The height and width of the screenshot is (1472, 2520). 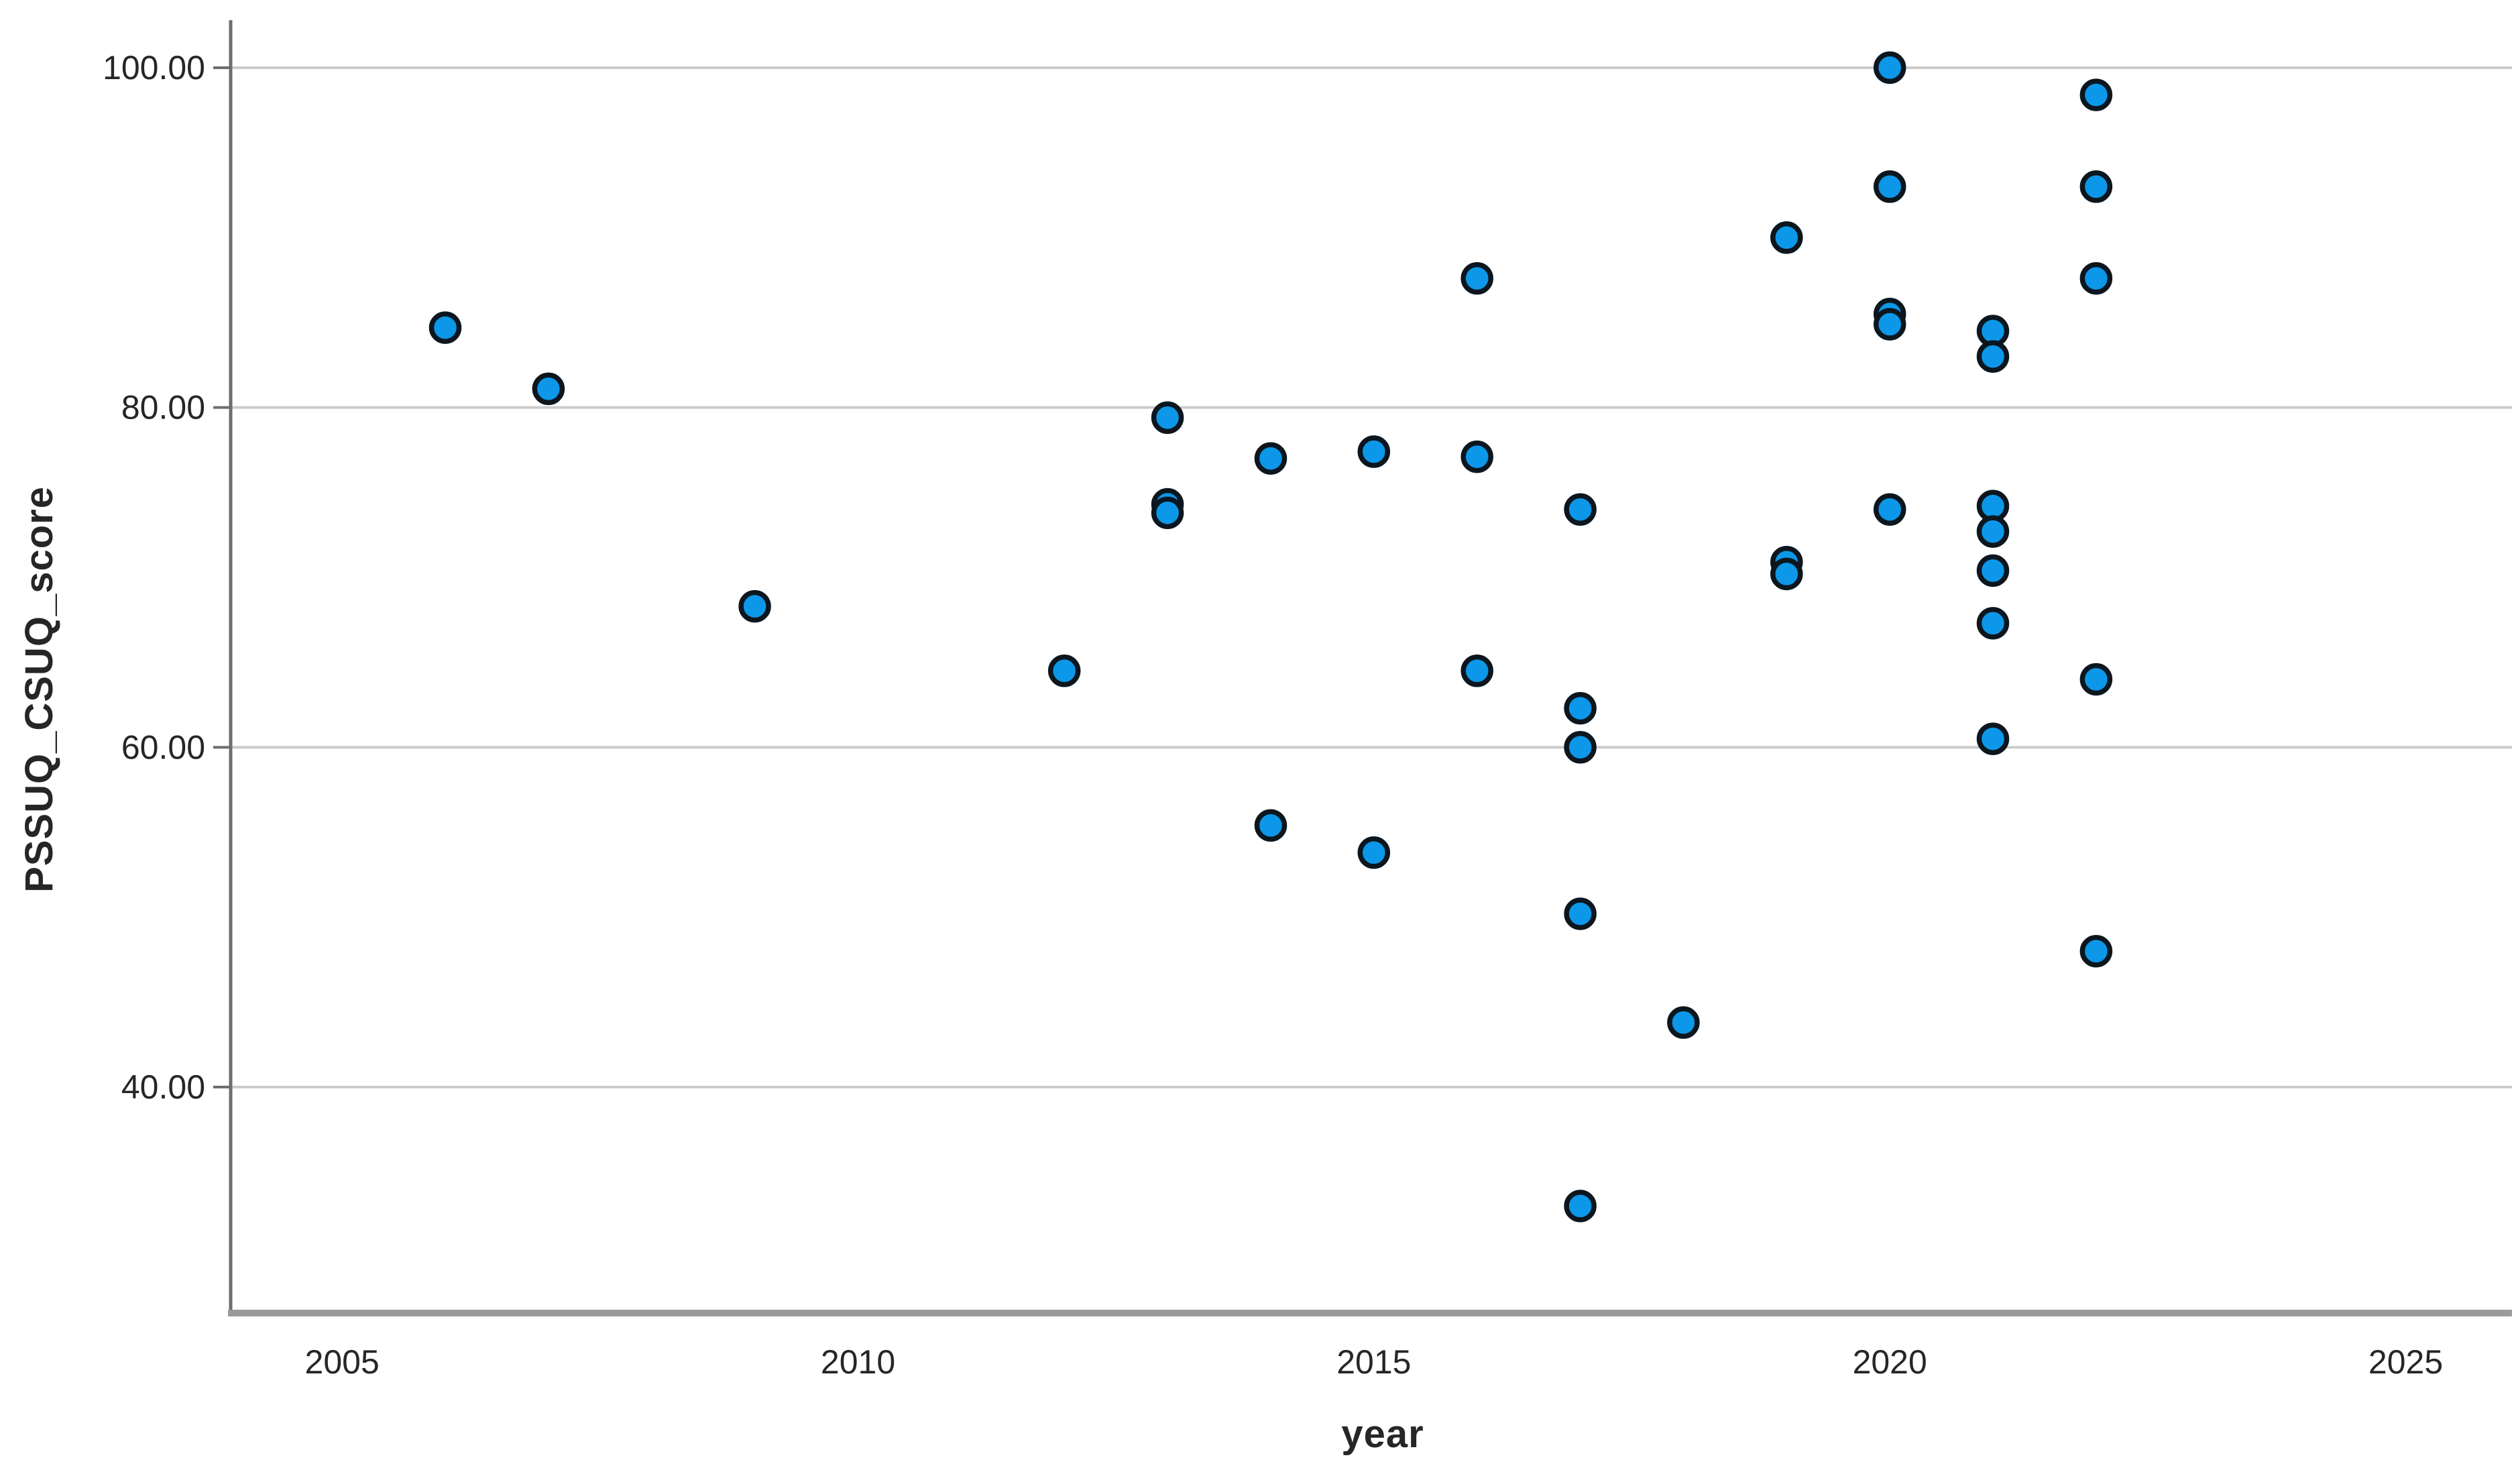 I want to click on y-tick-label: 60.00, so click(x=163, y=747).